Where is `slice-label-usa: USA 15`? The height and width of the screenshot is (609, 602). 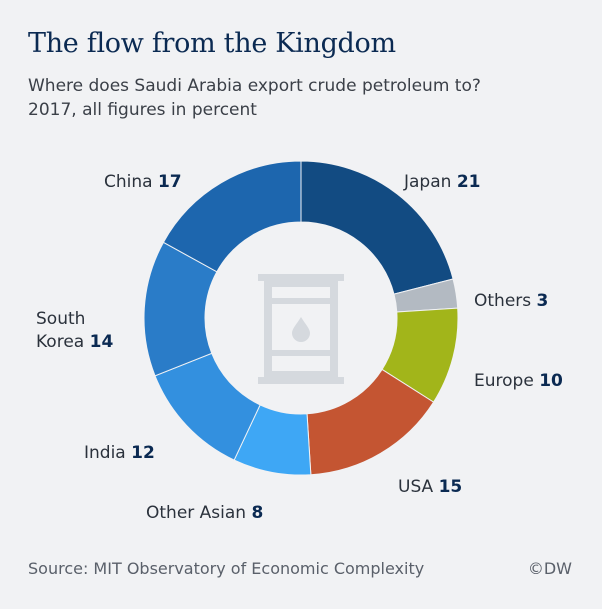 slice-label-usa: USA 15 is located at coordinates (430, 487).